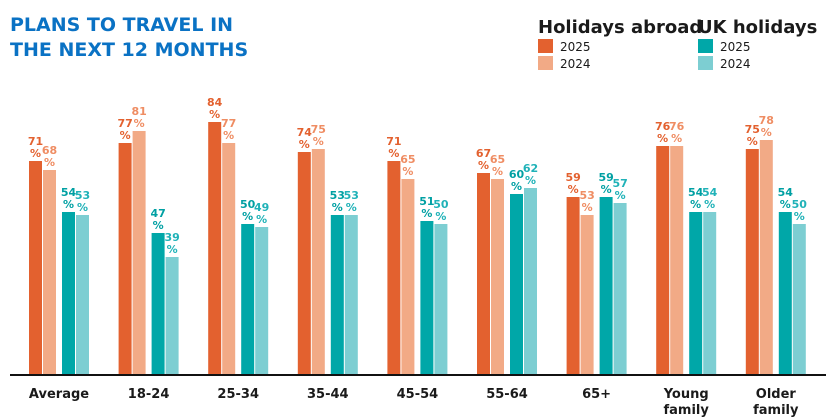 This screenshot has width=839, height=419. Describe the element at coordinates (545, 46) in the screenshot. I see `legend-swatch-abroad-2025` at that location.